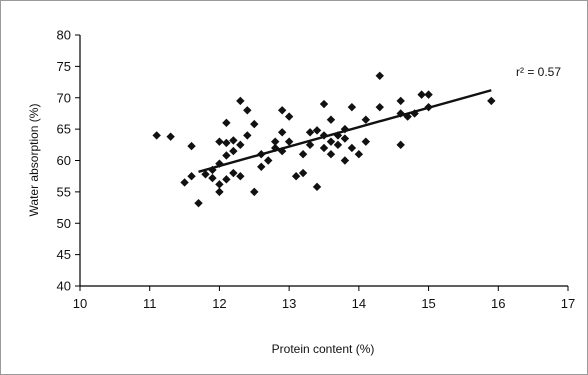 This screenshot has height=375, width=588. Describe the element at coordinates (568, 303) in the screenshot. I see `x-tick-label: 17` at that location.